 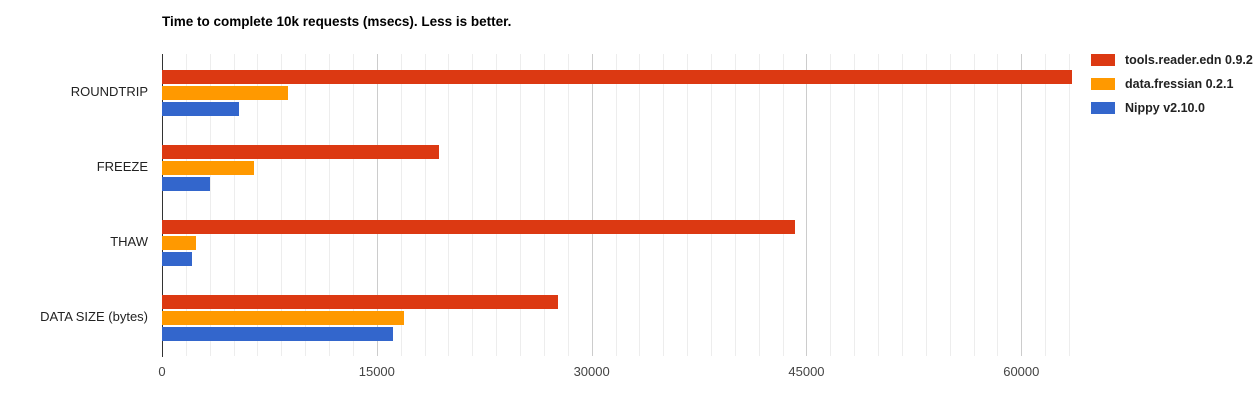 What do you see at coordinates (129, 241) in the screenshot?
I see `category-label: THAW` at bounding box center [129, 241].